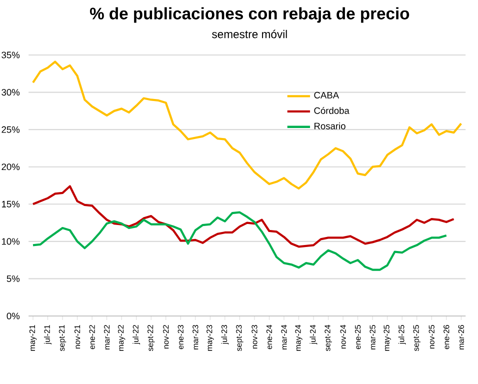 The height and width of the screenshot is (384, 478). What do you see at coordinates (11, 55) in the screenshot?
I see `y-tick-label: 35%` at bounding box center [11, 55].